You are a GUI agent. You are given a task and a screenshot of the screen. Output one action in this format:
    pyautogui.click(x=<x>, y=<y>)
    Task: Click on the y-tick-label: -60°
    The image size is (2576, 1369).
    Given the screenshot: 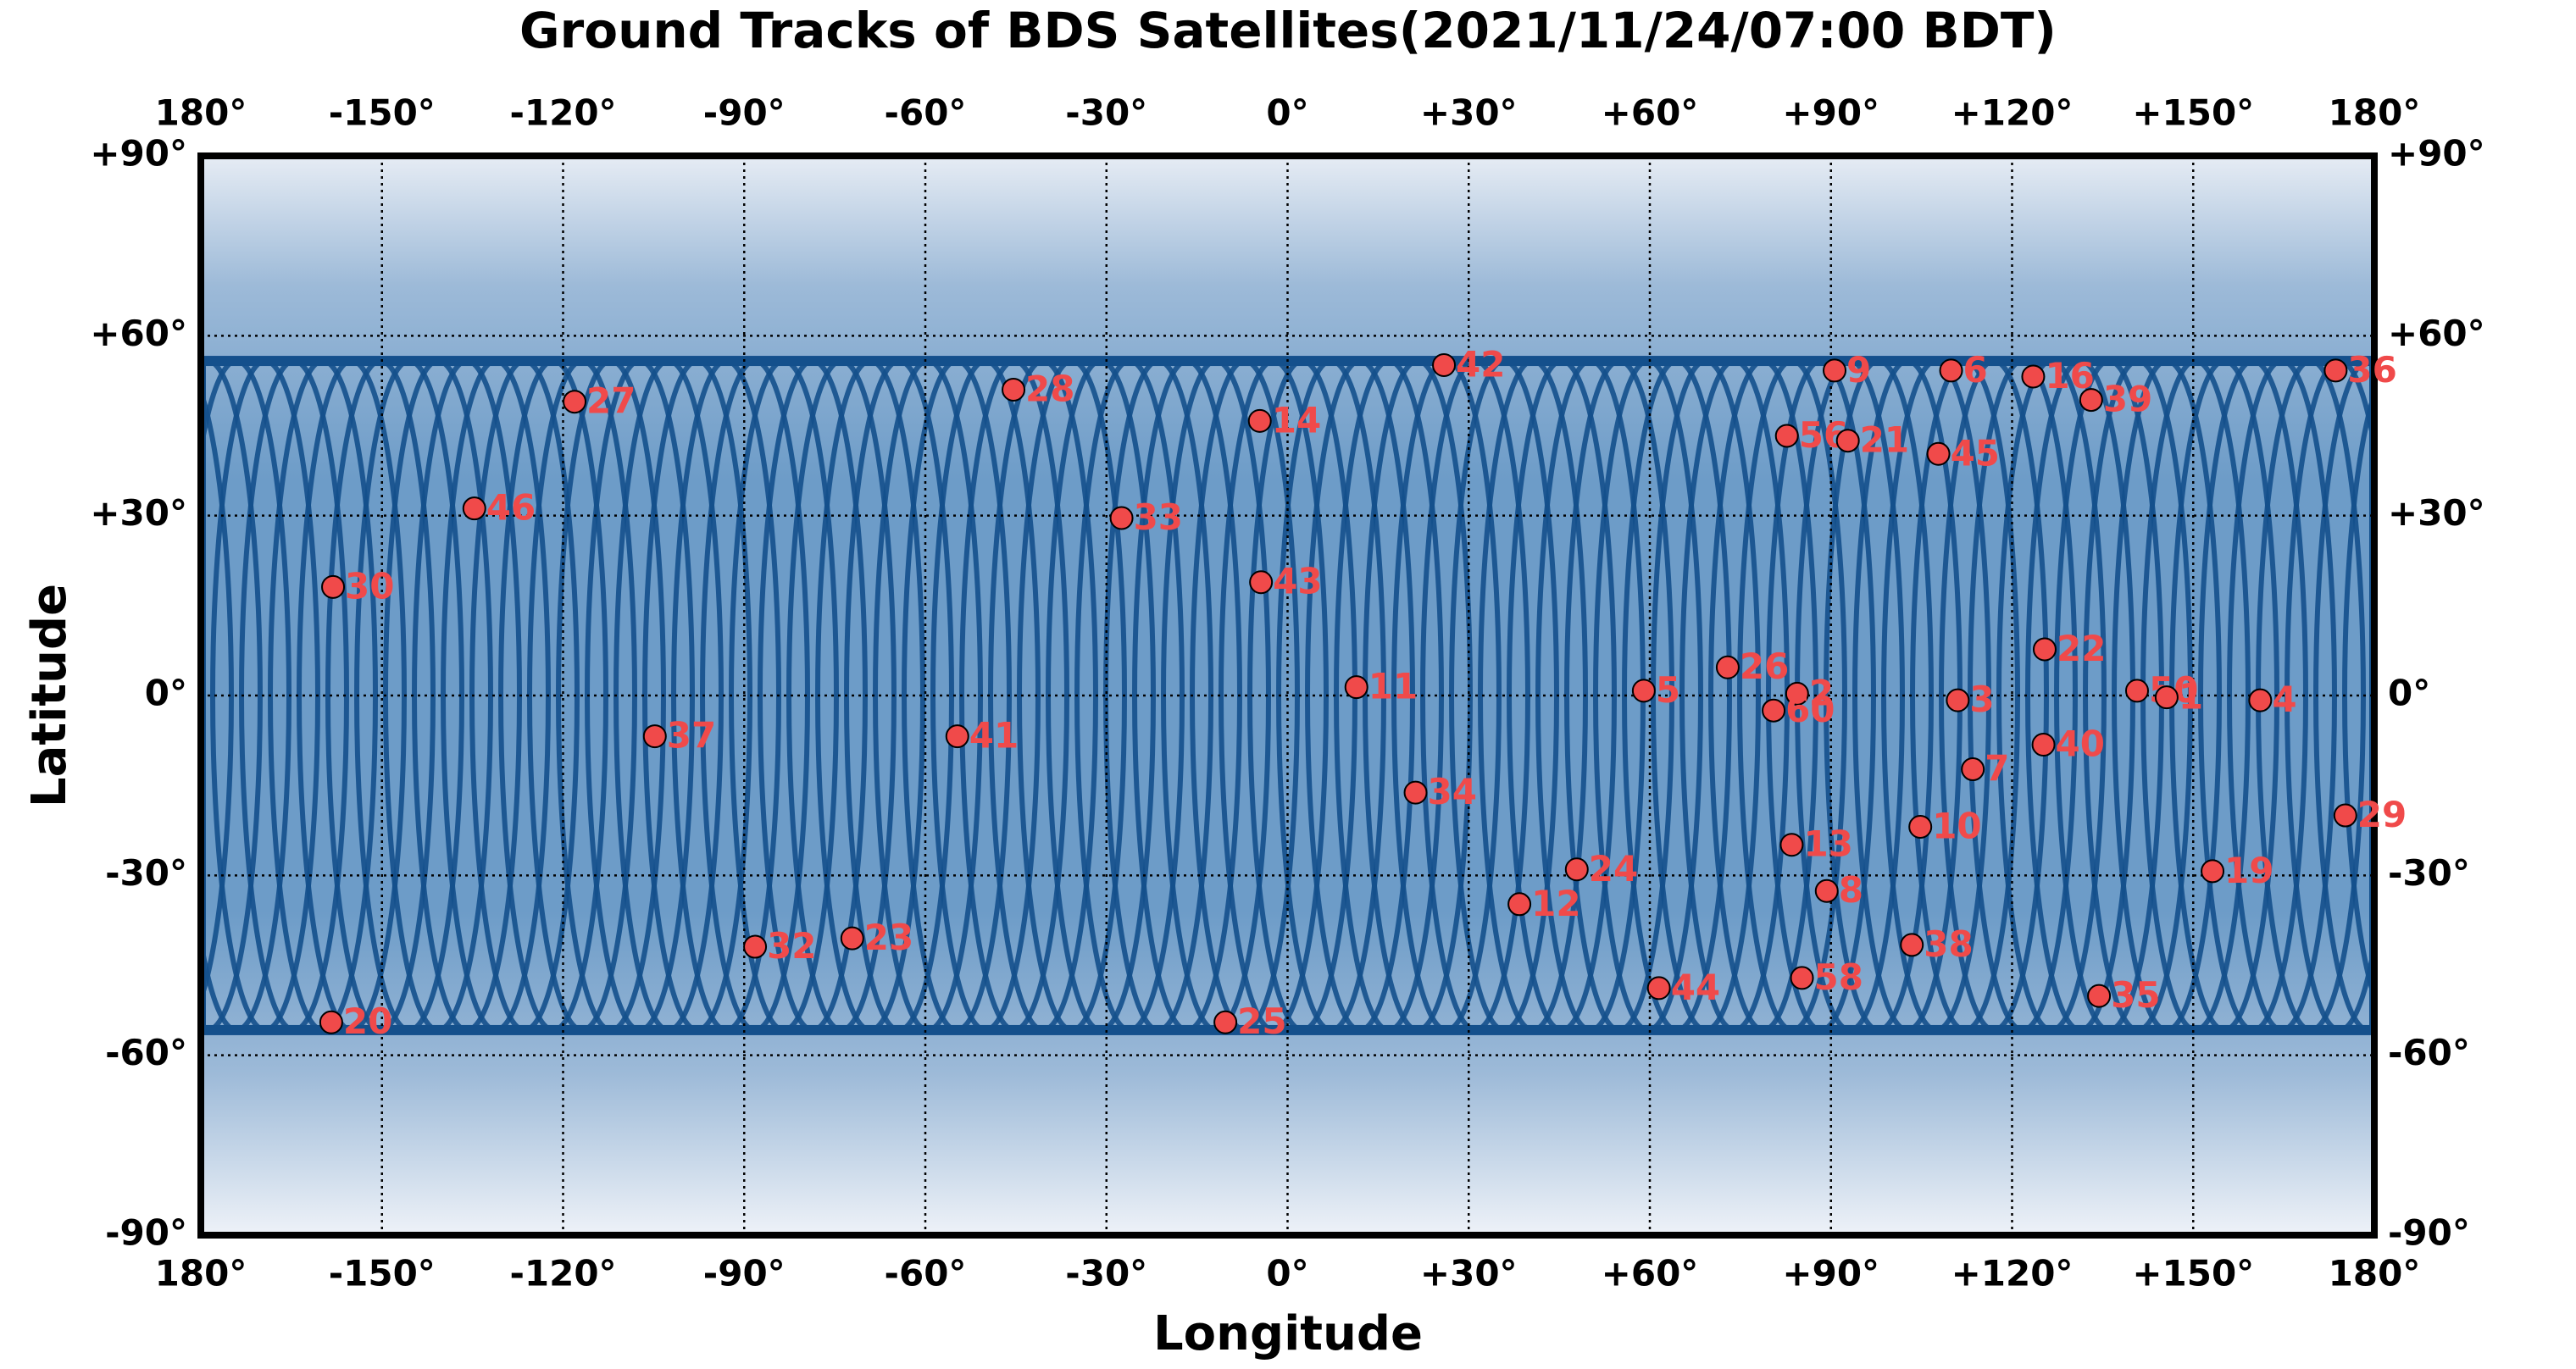 What is the action you would take?
    pyautogui.click(x=146, y=1052)
    